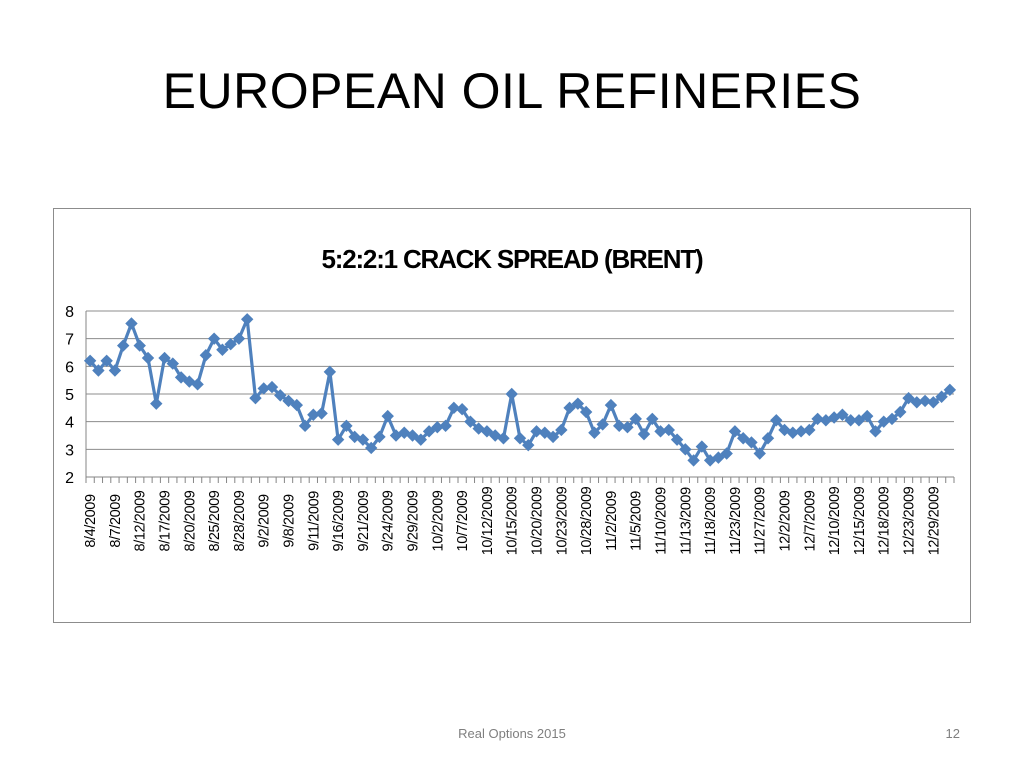 The width and height of the screenshot is (1024, 768). What do you see at coordinates (69, 450) in the screenshot?
I see `y-tick-label: 3` at bounding box center [69, 450].